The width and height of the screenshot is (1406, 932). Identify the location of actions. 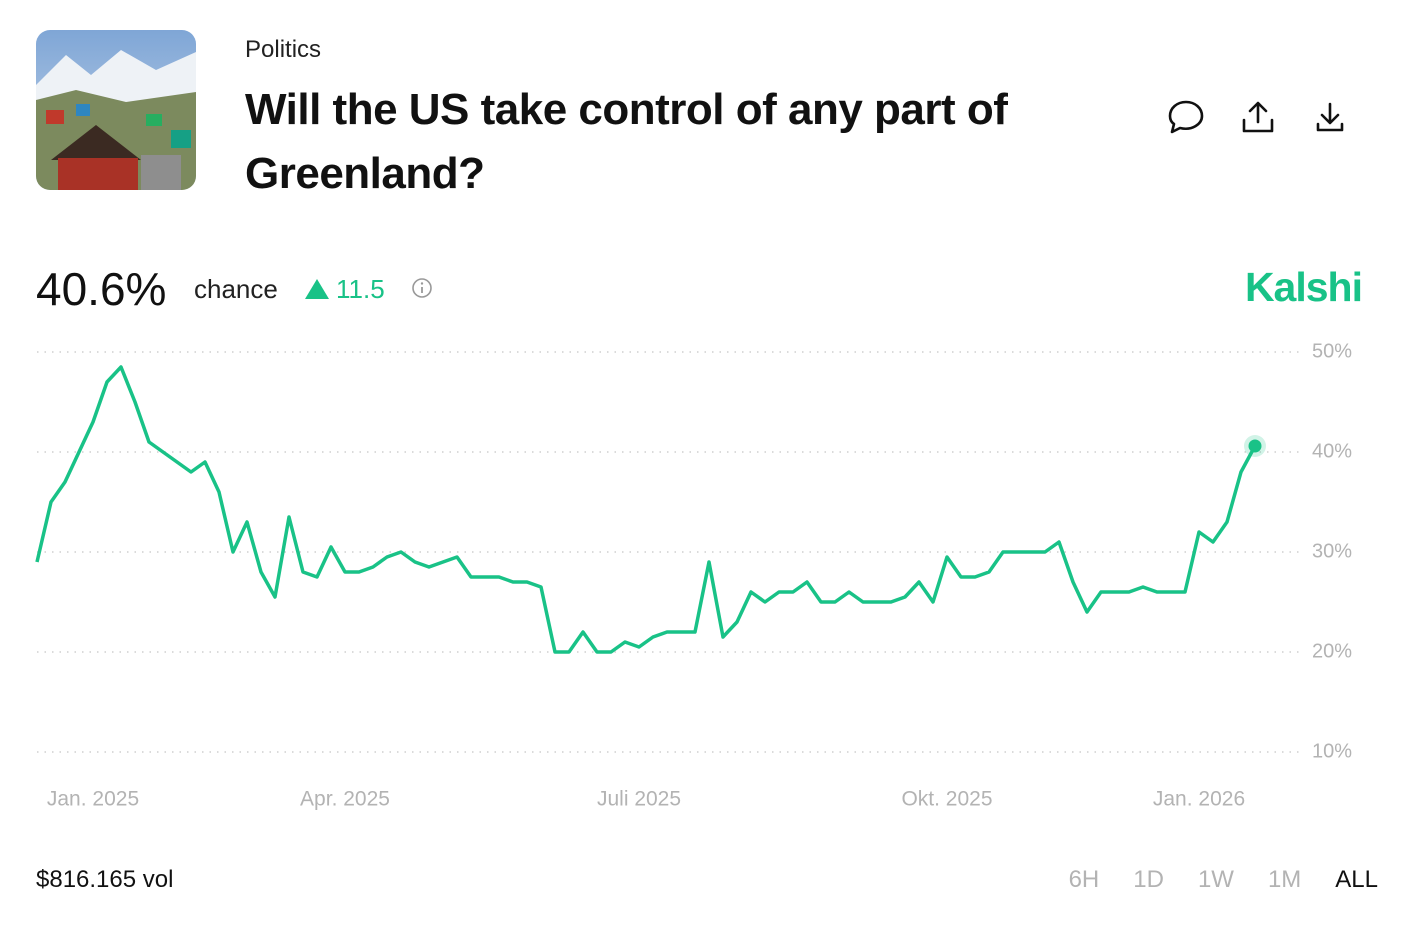
(1256, 117).